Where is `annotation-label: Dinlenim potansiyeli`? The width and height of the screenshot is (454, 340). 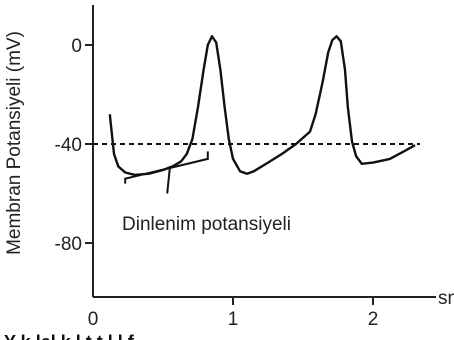 annotation-label: Dinlenim potansiyeli is located at coordinates (206, 224).